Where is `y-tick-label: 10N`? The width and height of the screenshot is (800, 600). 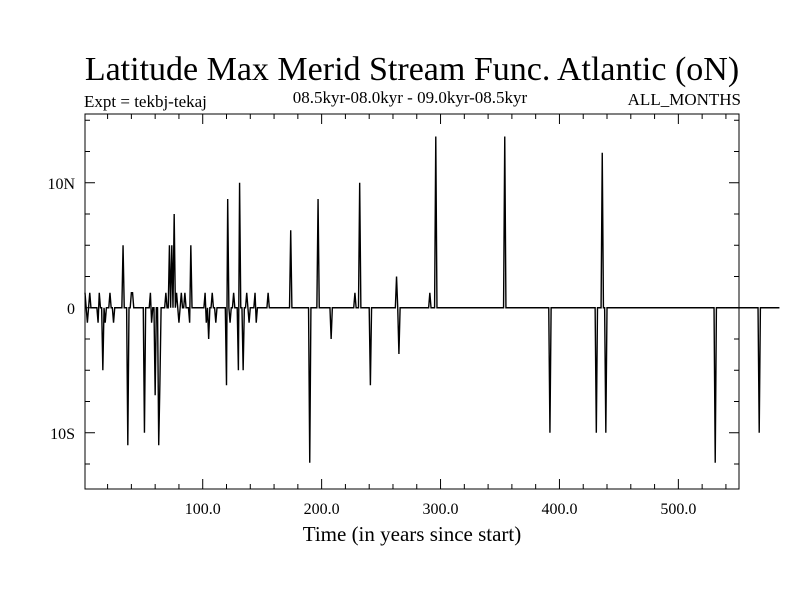 y-tick-label: 10N is located at coordinates (61, 184).